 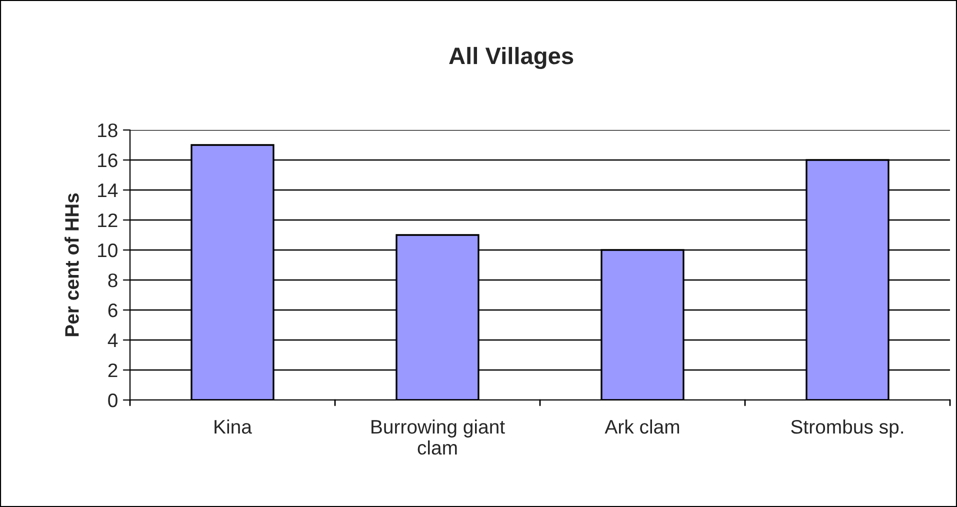 What do you see at coordinates (847, 428) in the screenshot?
I see `x-tick-label: Strombus sp.` at bounding box center [847, 428].